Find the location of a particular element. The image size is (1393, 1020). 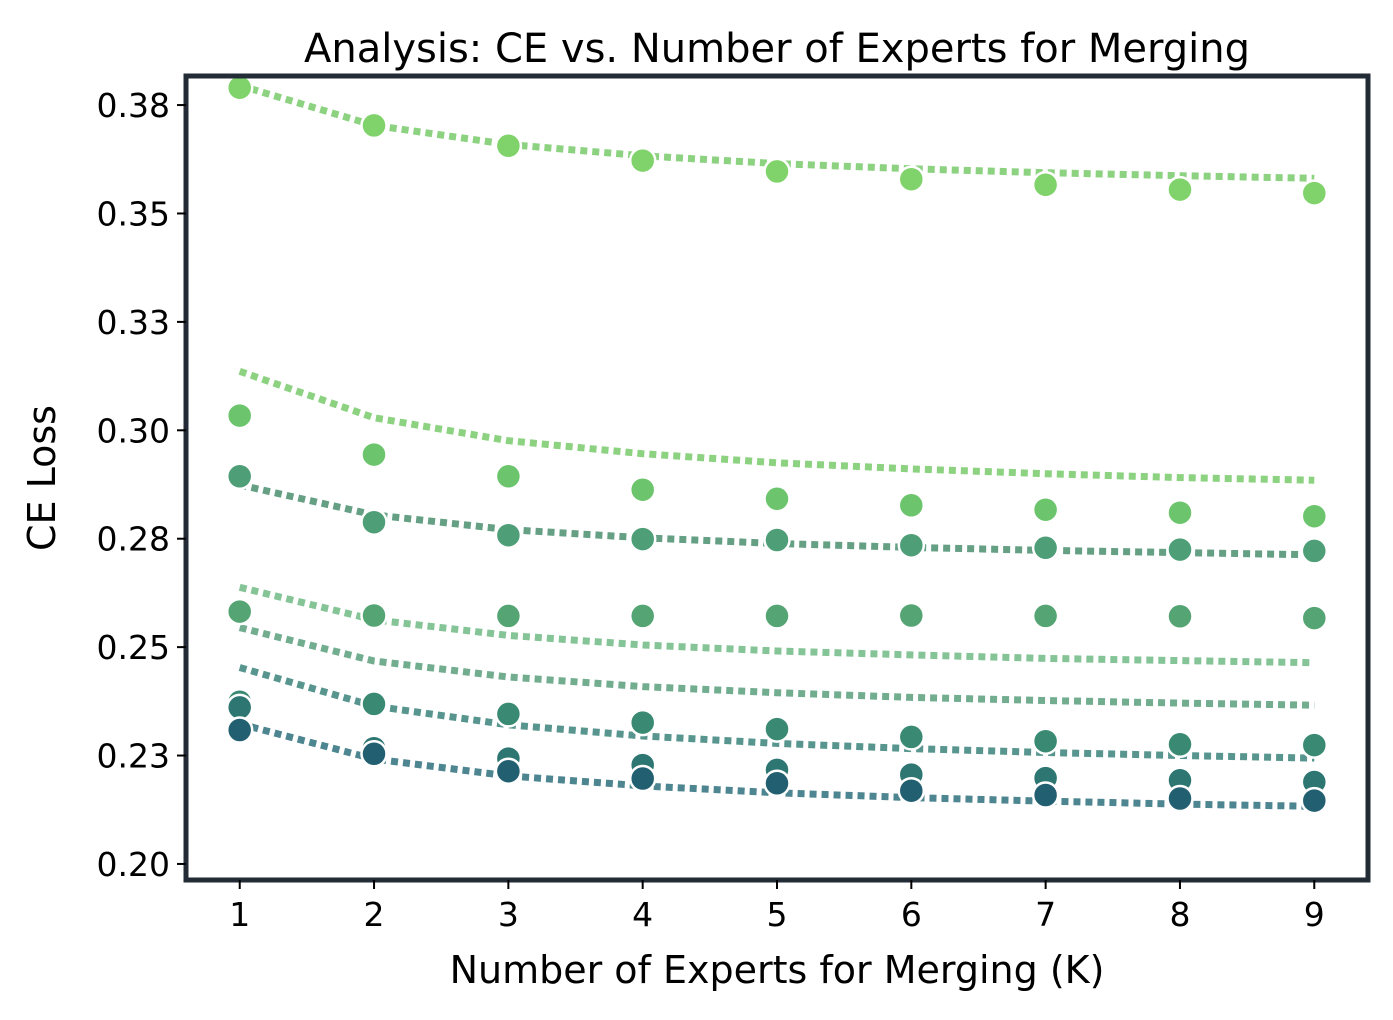

x-tick-label: 5 is located at coordinates (777, 914).